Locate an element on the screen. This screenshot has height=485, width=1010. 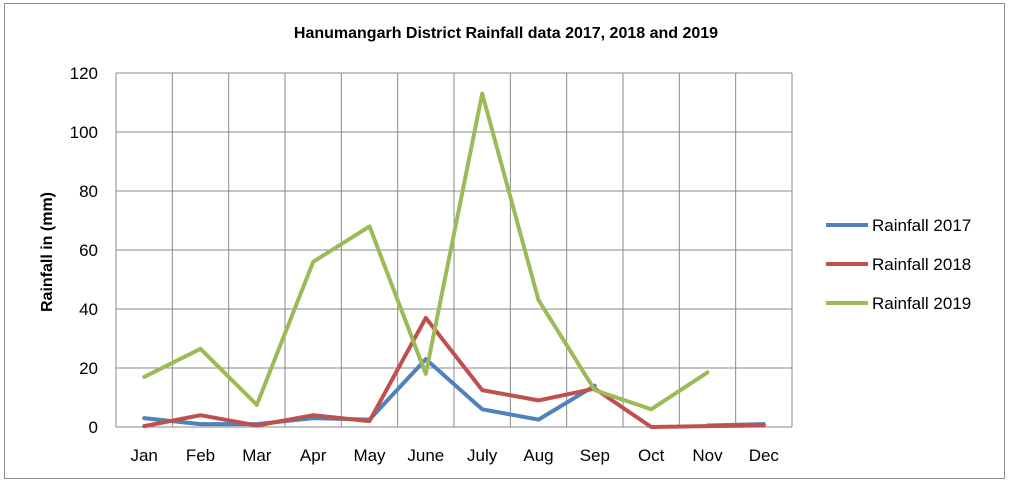
x-tick-label: Aug is located at coordinates (538, 455).